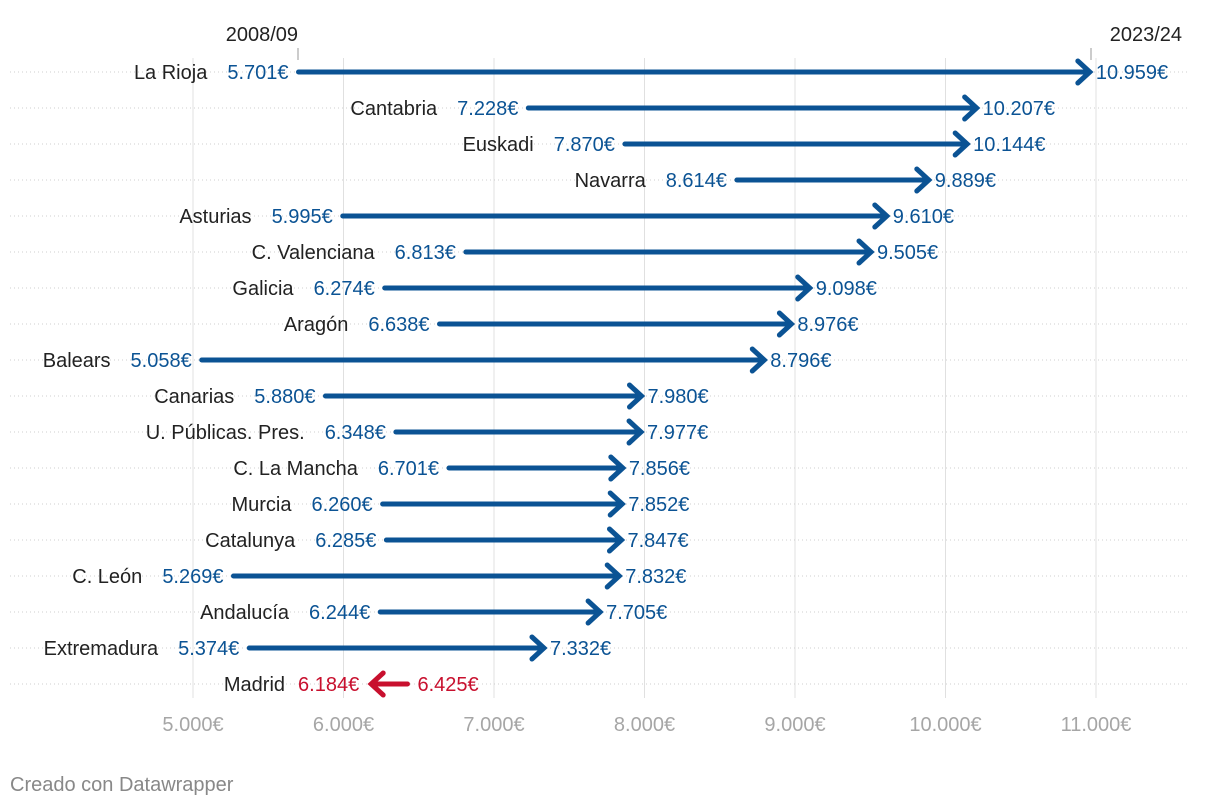 This screenshot has width=1220, height=810. I want to click on start-value-label: 5.880€, so click(284, 397).